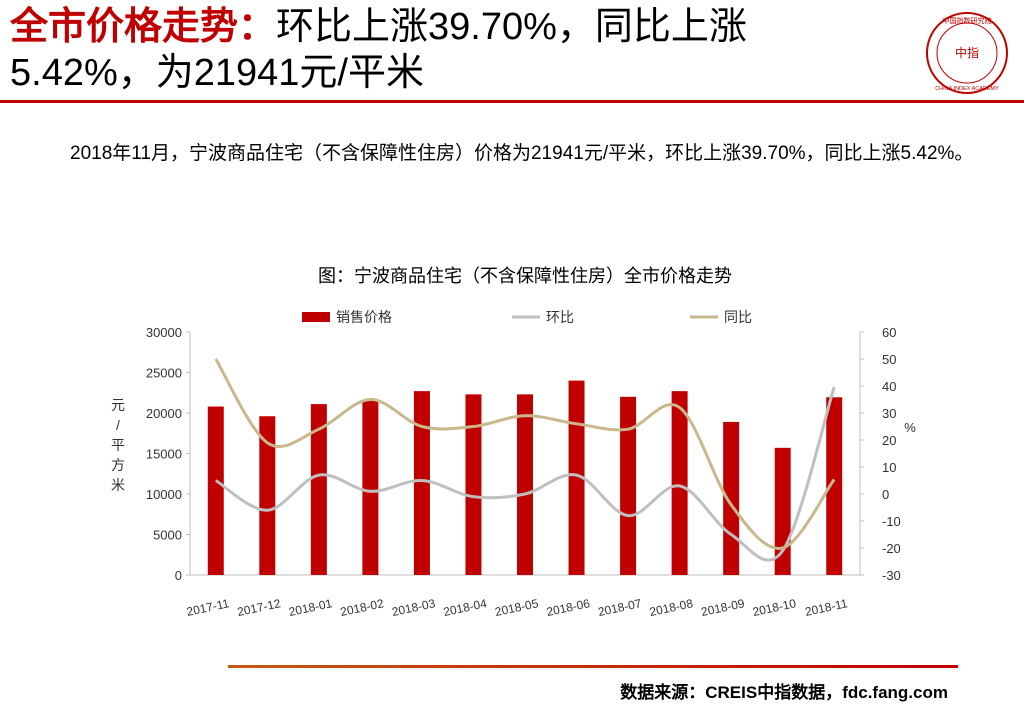 The height and width of the screenshot is (709, 1024). What do you see at coordinates (164, 373) in the screenshot?
I see `y-tick-label: 25000` at bounding box center [164, 373].